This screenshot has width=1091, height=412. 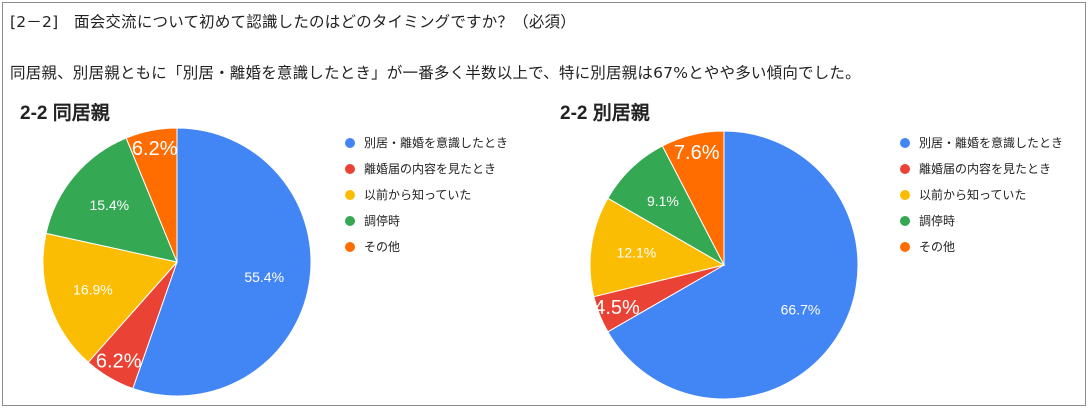 I want to click on slice-percentage-label: 7.6%, so click(x=697, y=153).